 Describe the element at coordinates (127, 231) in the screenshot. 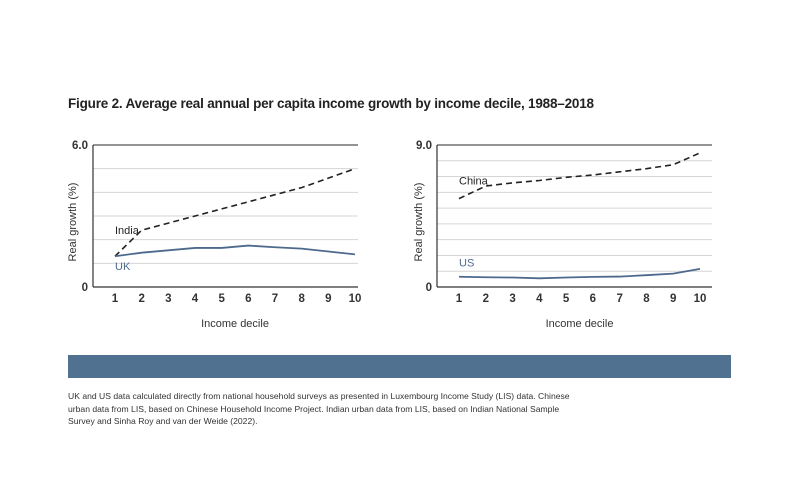

I see `series-label-india: India` at that location.